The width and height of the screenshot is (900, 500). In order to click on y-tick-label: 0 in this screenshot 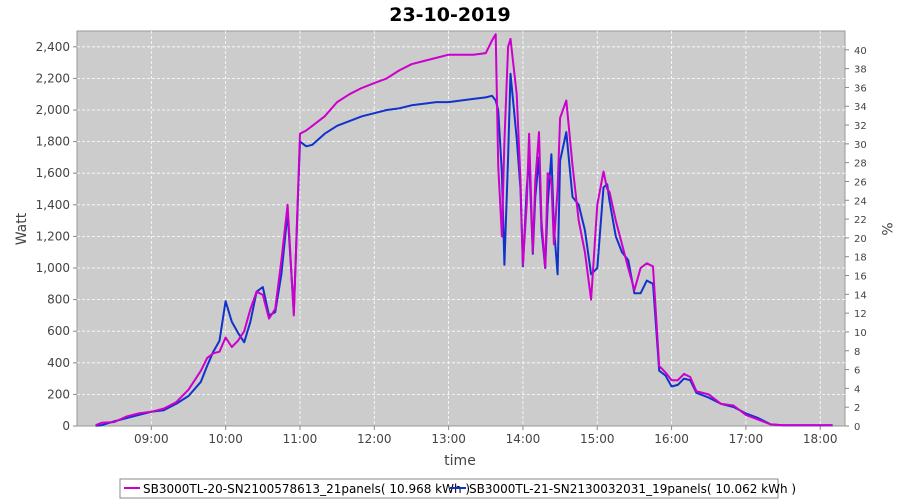, I will do `click(66, 426)`.